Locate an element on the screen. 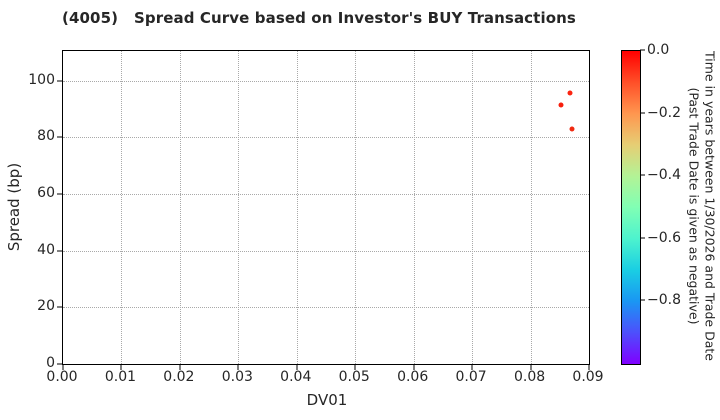 This screenshot has height=420, width=720. y-tick-label: 20 is located at coordinates (46, 306).